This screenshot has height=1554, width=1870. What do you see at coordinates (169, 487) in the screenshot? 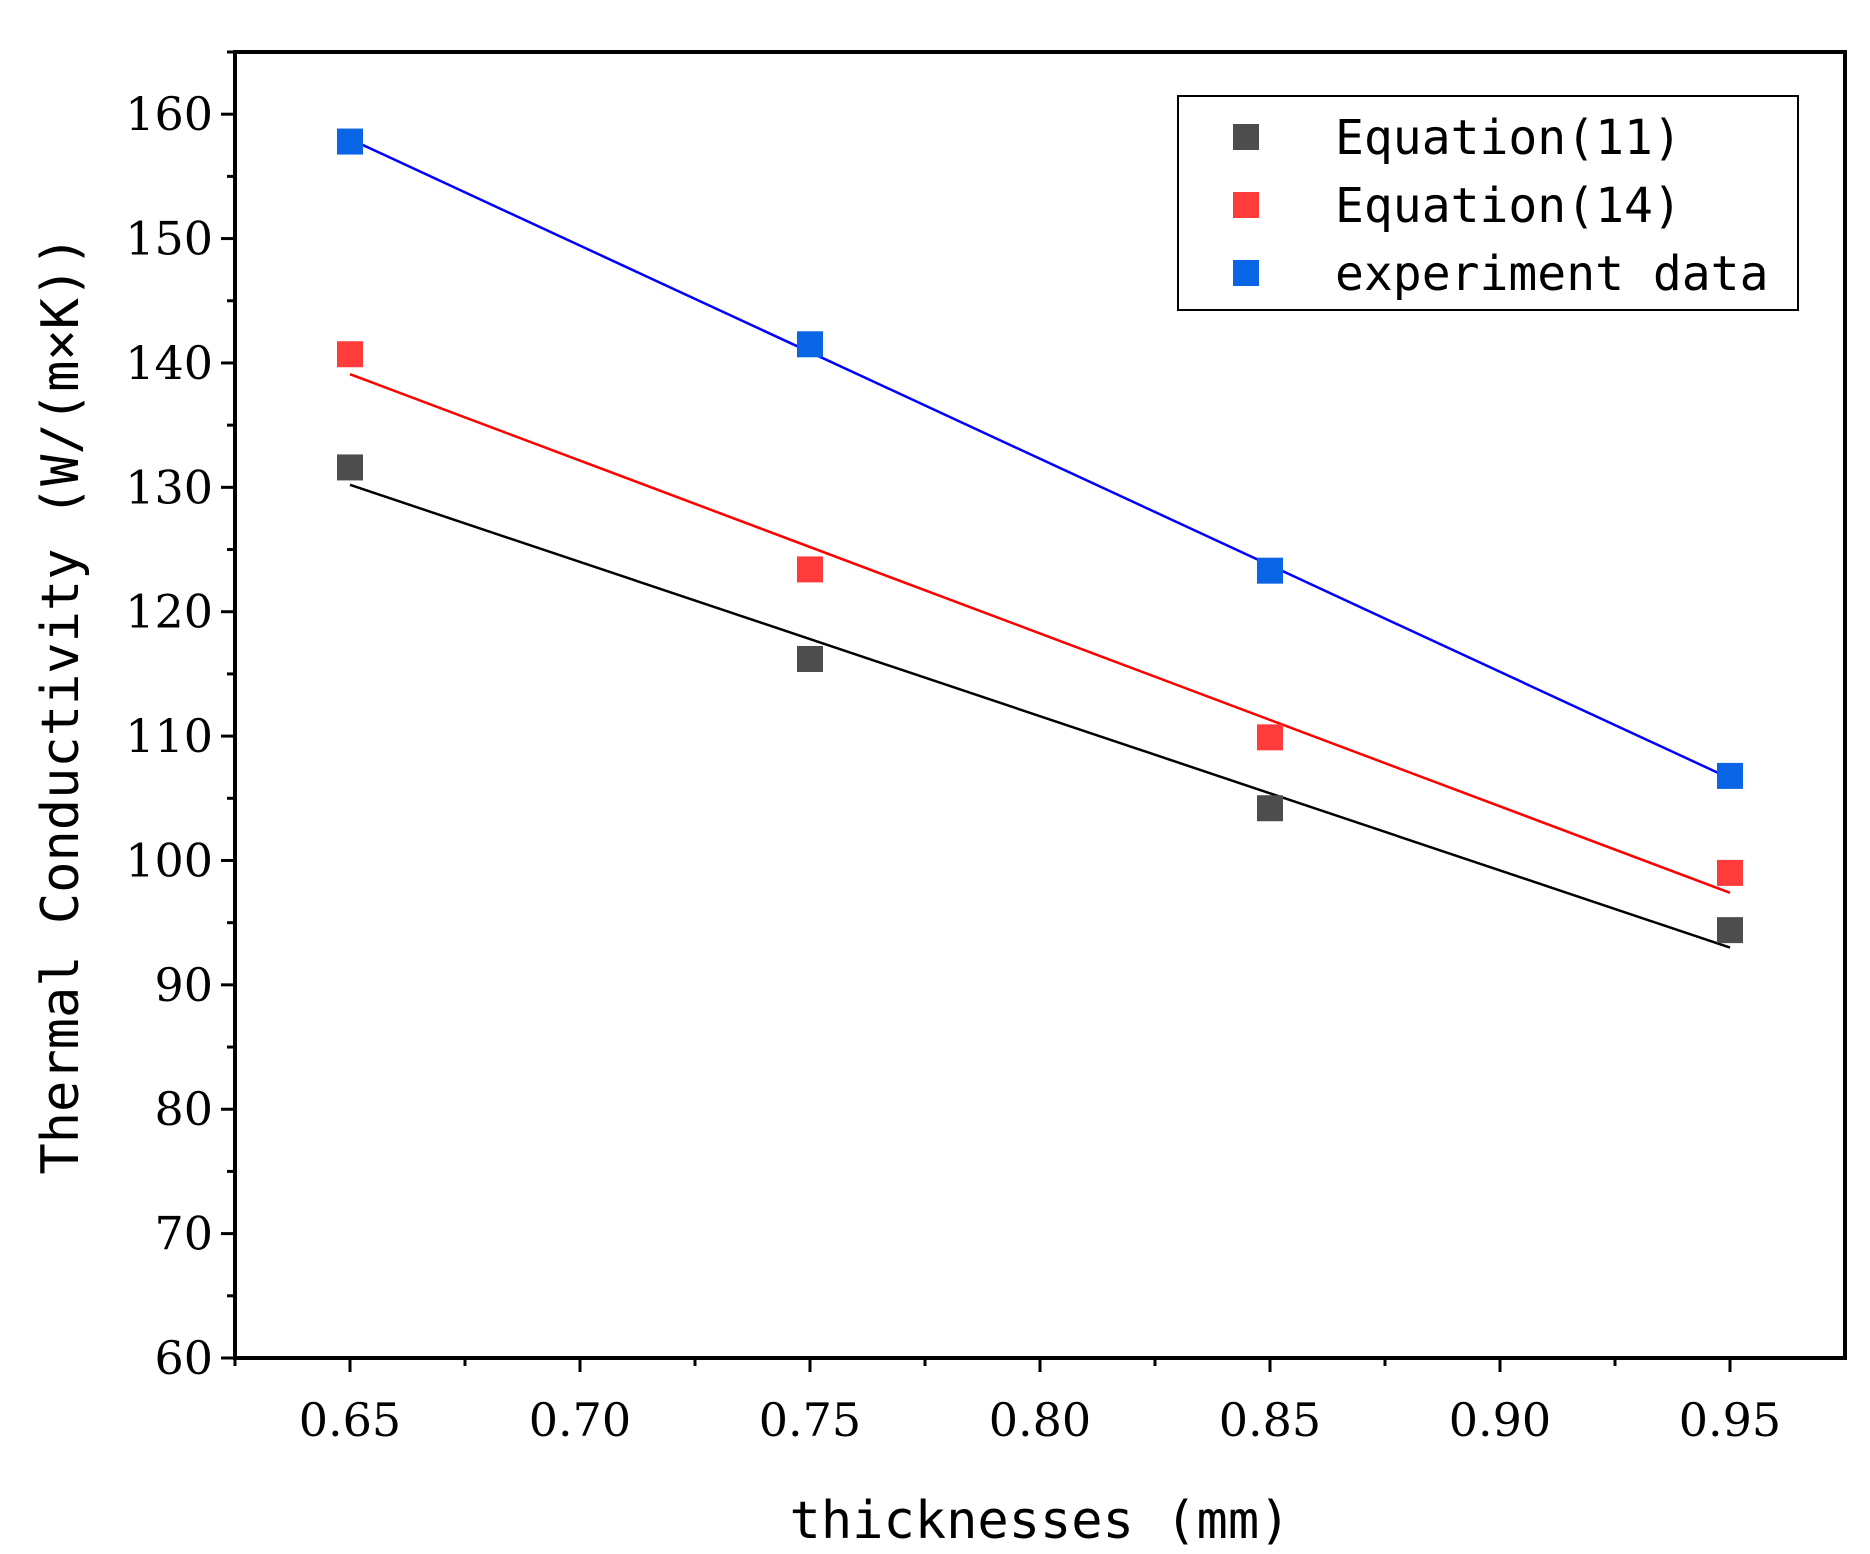
I see `y-tick-label: 130` at bounding box center [169, 487].